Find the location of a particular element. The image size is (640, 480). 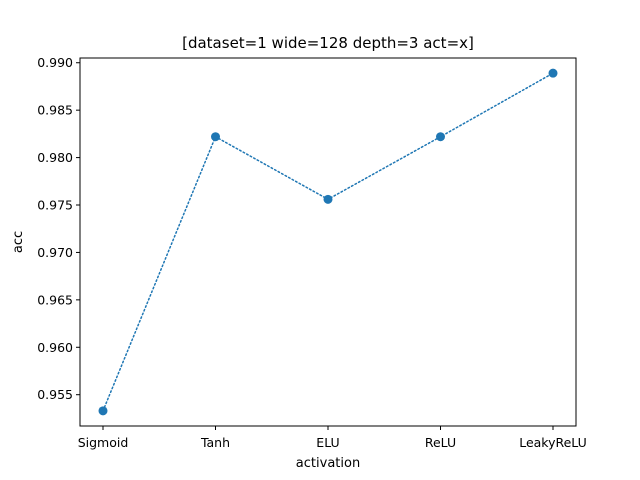

y-tick-label: 0.985 is located at coordinates (55, 110).